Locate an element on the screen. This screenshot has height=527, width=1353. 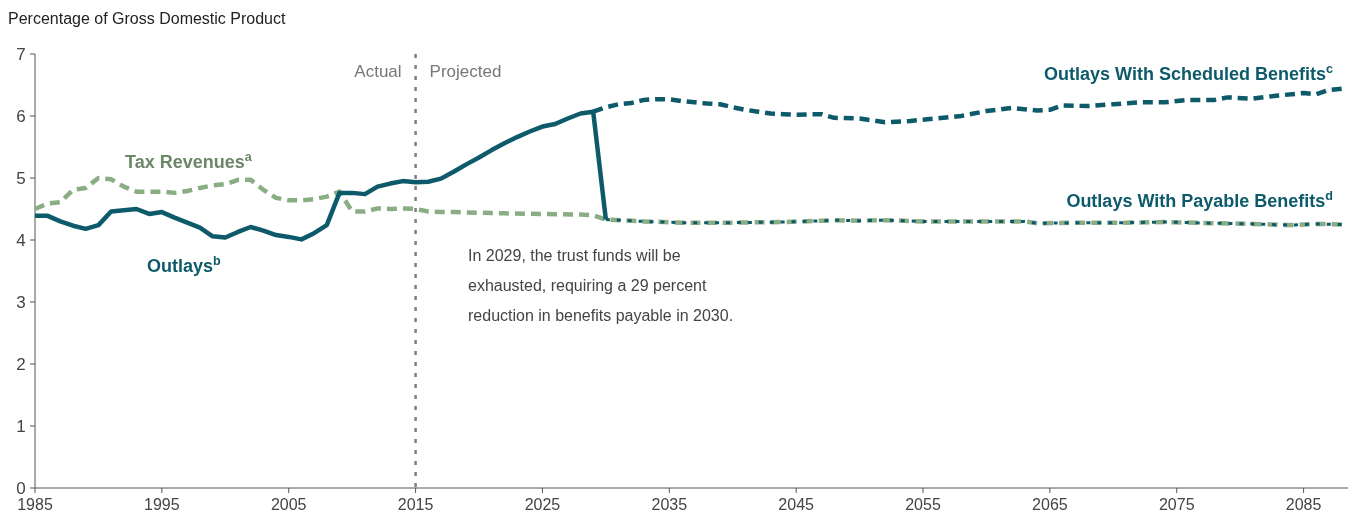
series-label: Outlays With Scheduled Benefits$^{c}$ is located at coordinates (1188, 73).